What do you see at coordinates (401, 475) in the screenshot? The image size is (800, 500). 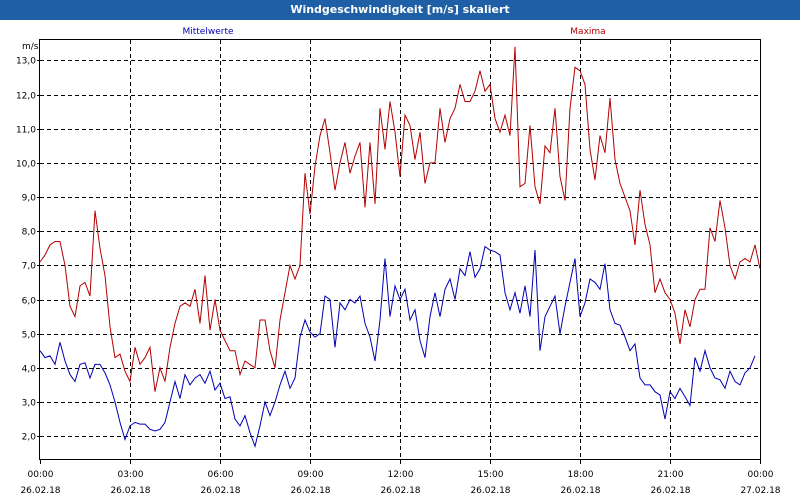 I see `x-tick-label-time: 12:00` at bounding box center [401, 475].